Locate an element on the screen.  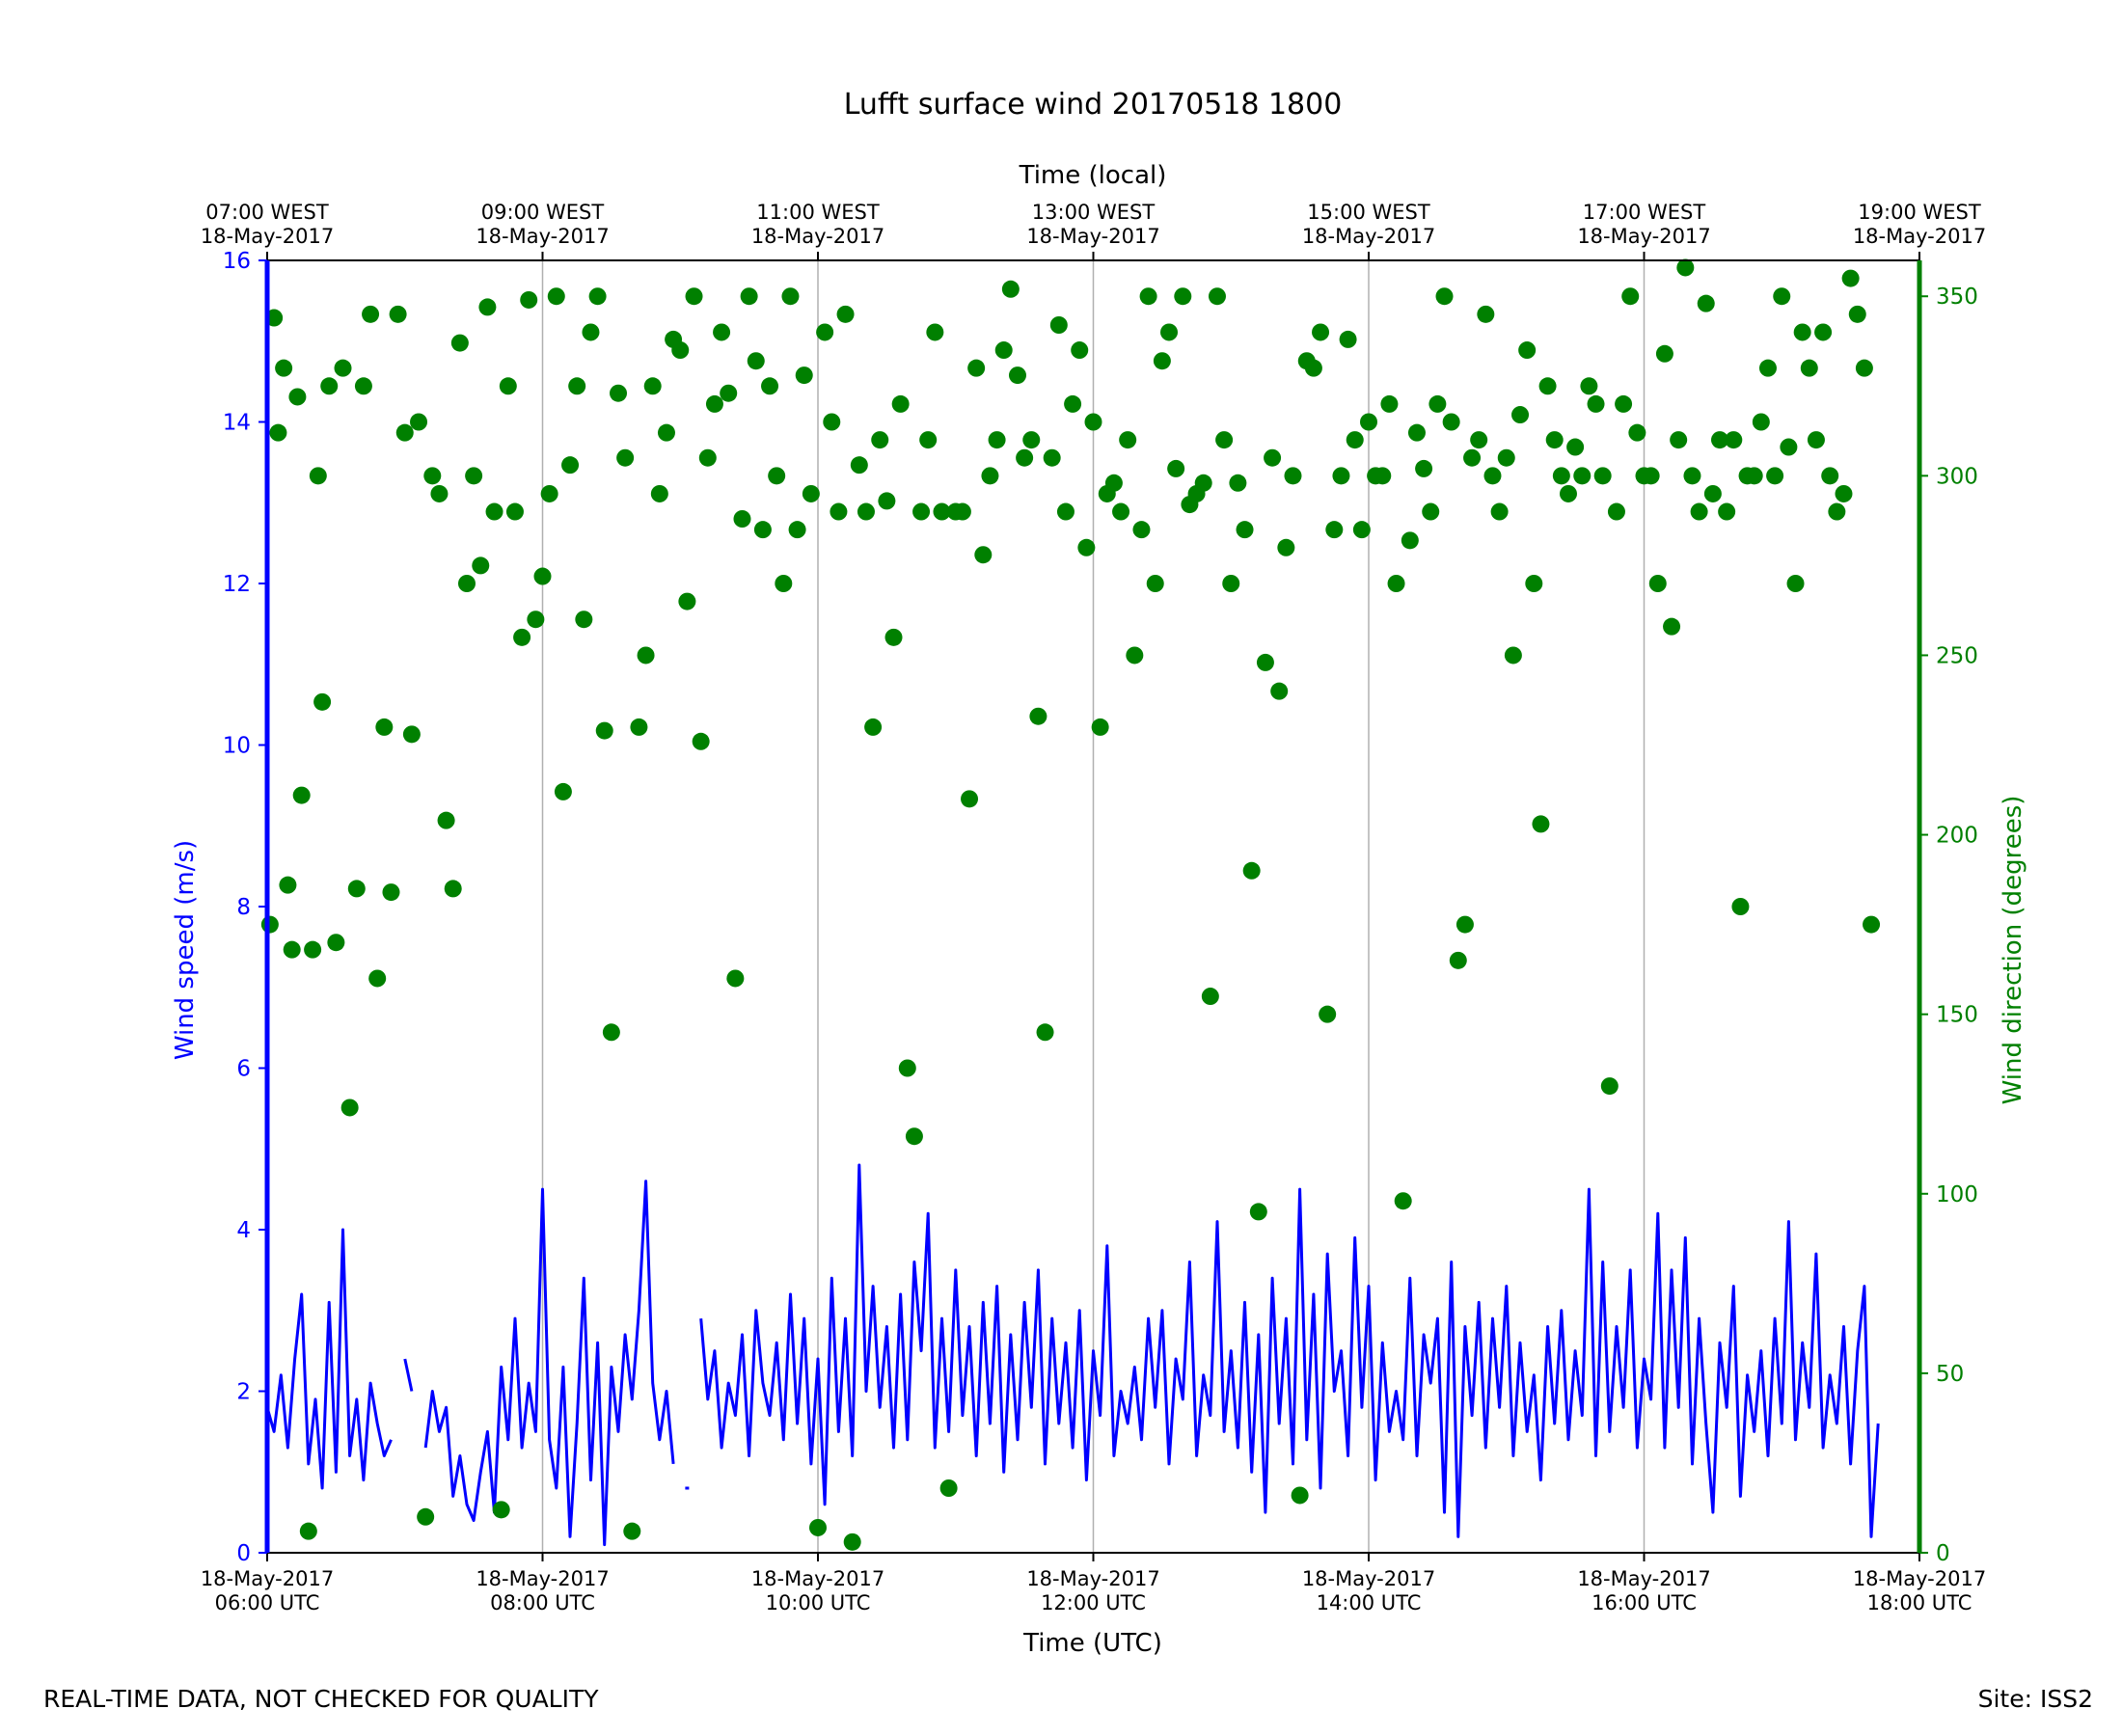
x-tick-label: 14:00 UTC is located at coordinates (1370, 1602).